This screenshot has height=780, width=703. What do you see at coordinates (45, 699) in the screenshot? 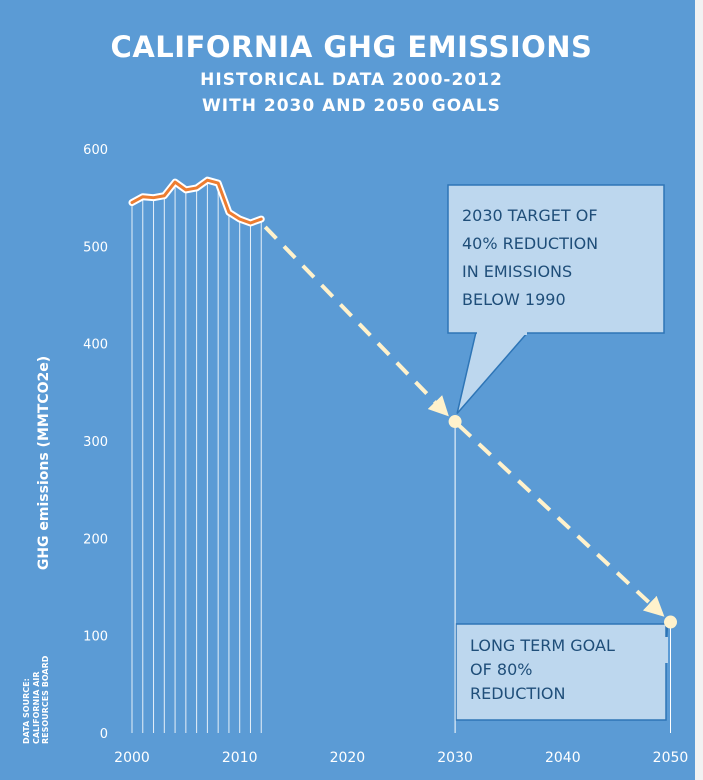
I see `source-line: RESOURCES BOARD` at bounding box center [45, 699].